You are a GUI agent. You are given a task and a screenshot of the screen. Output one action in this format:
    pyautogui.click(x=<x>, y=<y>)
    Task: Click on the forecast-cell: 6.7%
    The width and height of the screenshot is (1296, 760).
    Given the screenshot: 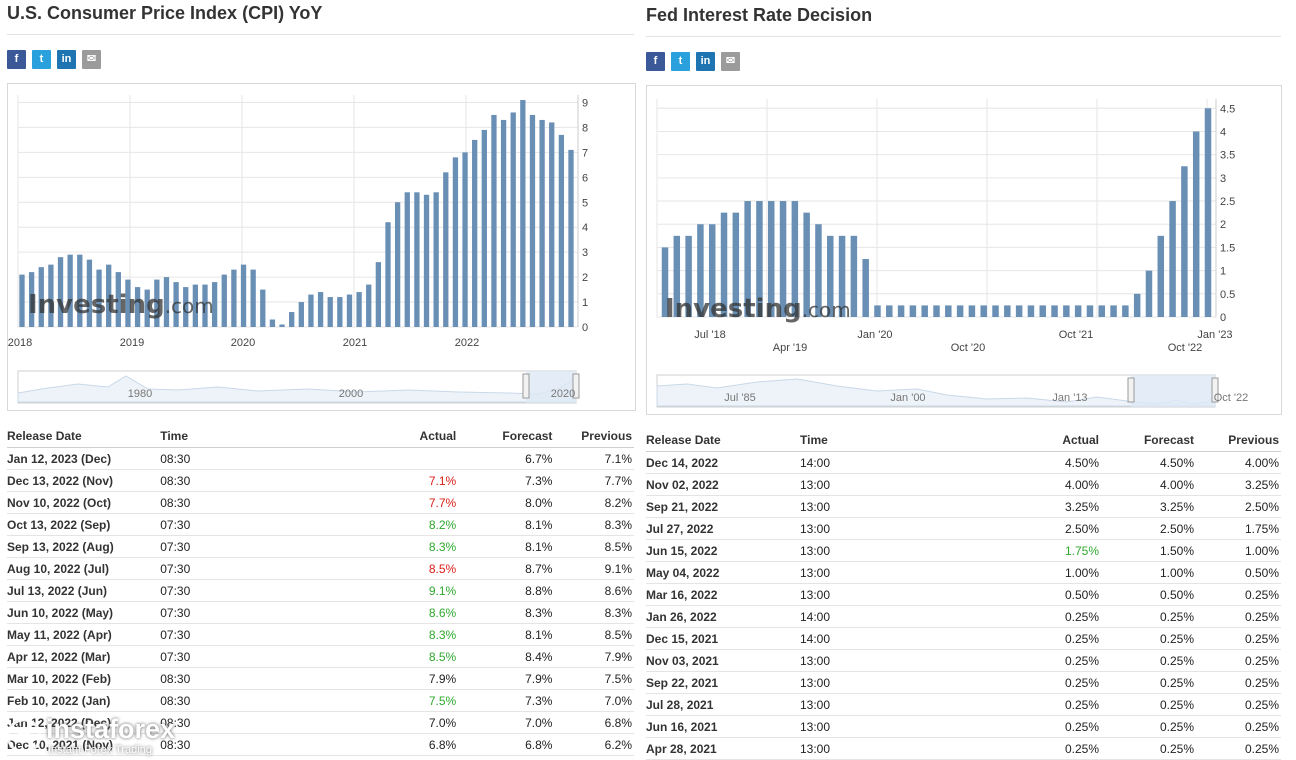 What is the action you would take?
    pyautogui.click(x=506, y=458)
    